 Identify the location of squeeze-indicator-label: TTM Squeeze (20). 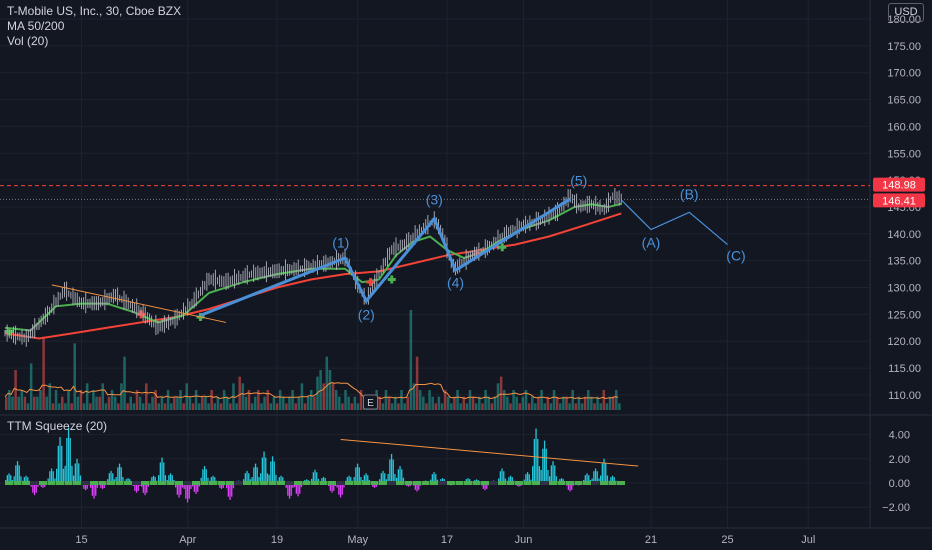
(57, 426).